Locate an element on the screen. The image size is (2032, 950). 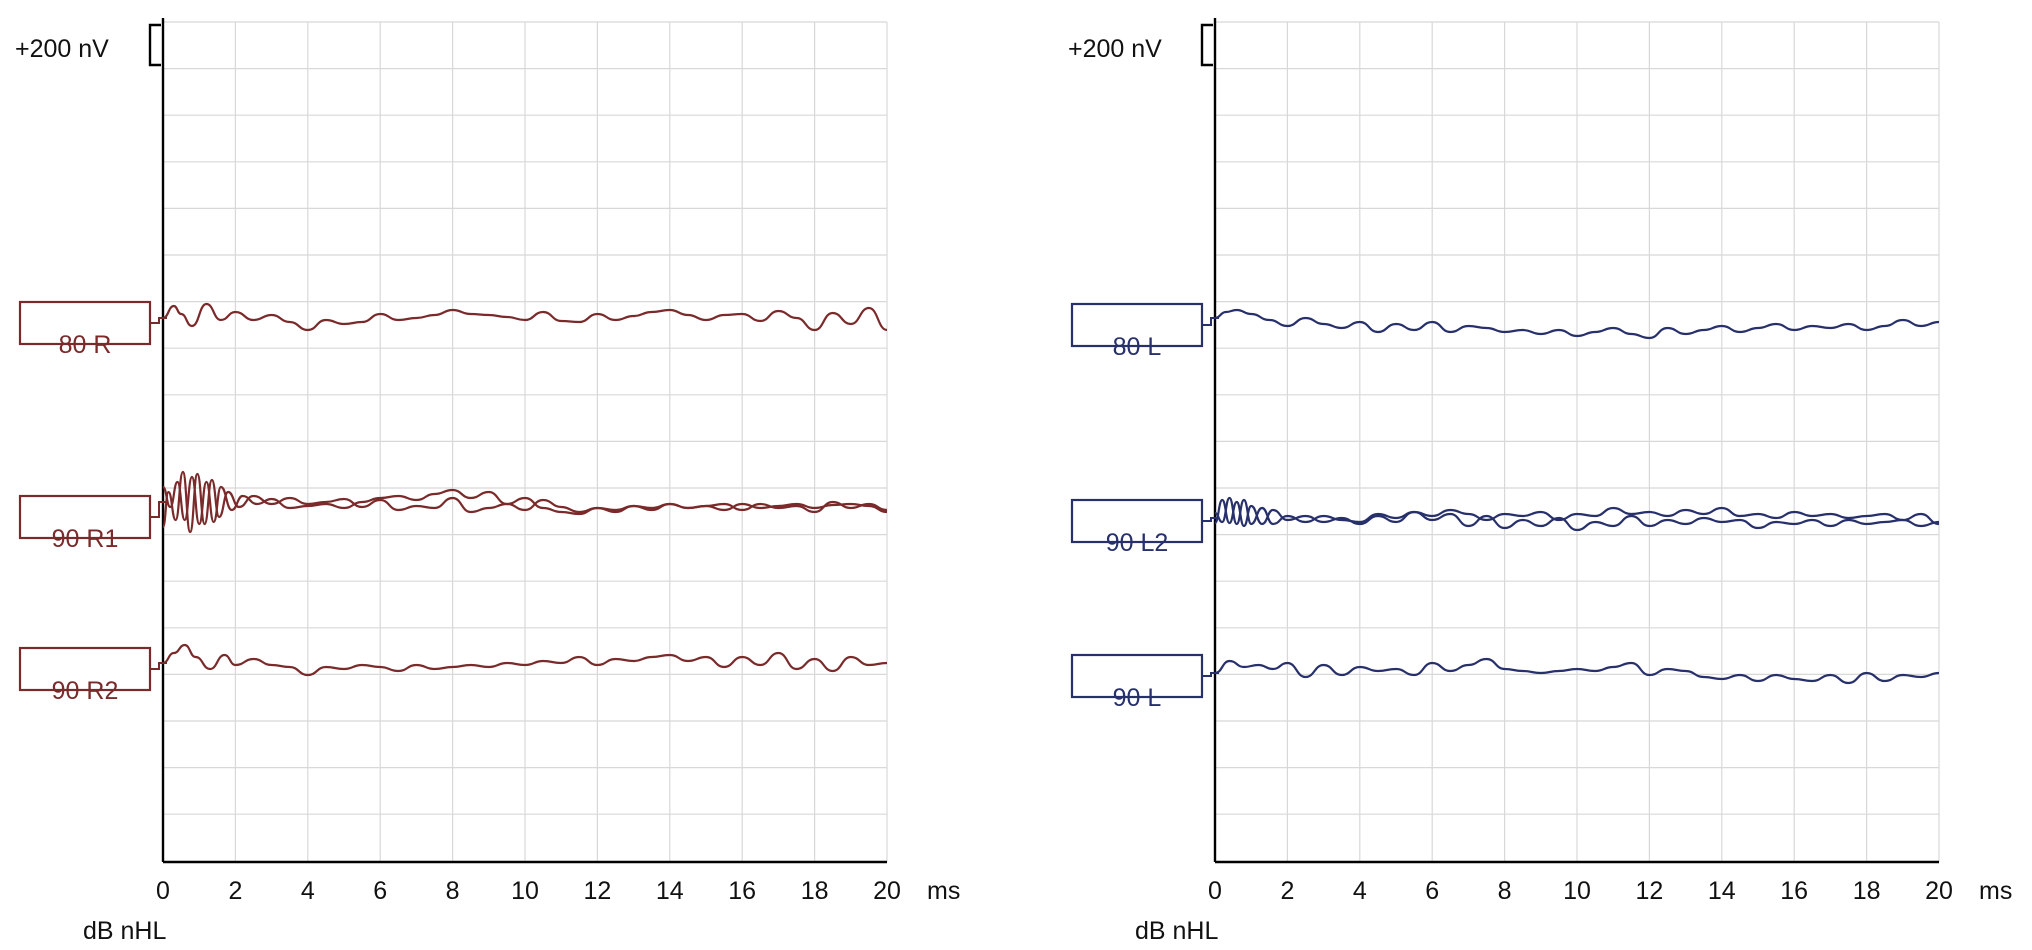
trace-group: 90 L is located at coordinates (1505, 682).